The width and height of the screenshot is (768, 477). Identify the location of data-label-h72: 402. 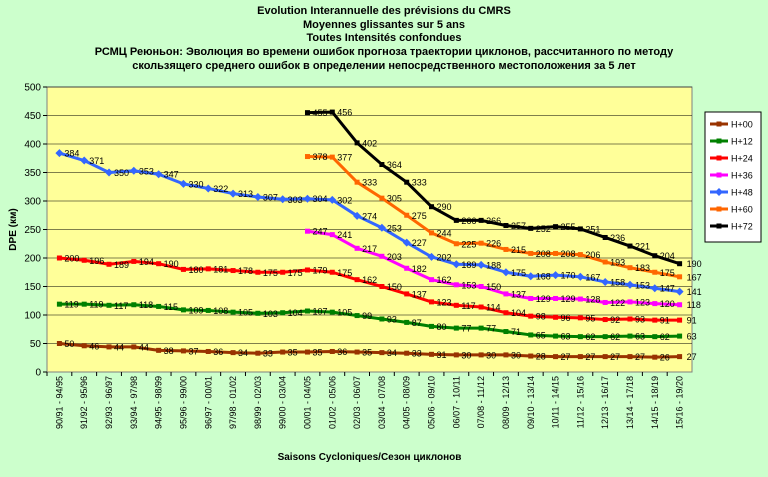
(369, 143).